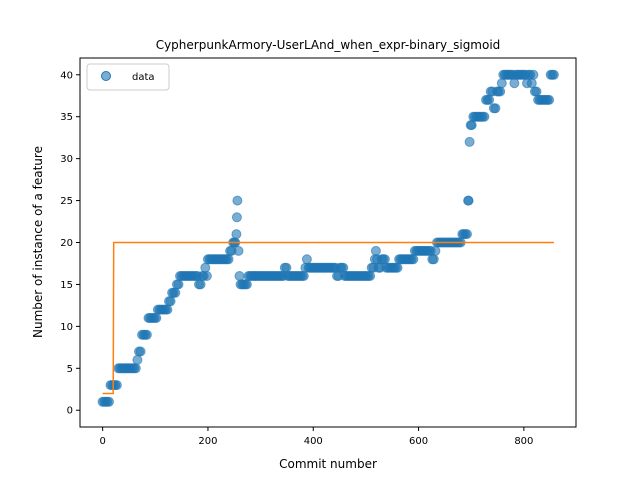 This screenshot has height=480, width=640. Describe the element at coordinates (313, 441) in the screenshot. I see `x-tick-label: 400` at that location.